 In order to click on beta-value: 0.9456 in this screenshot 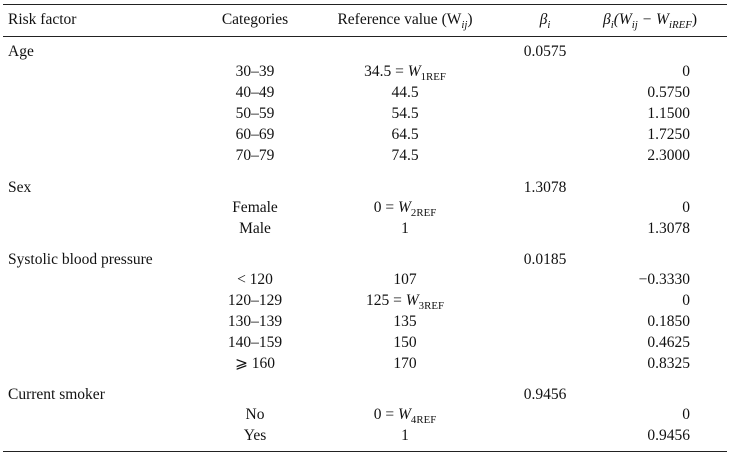, I will do `click(545, 394)`.